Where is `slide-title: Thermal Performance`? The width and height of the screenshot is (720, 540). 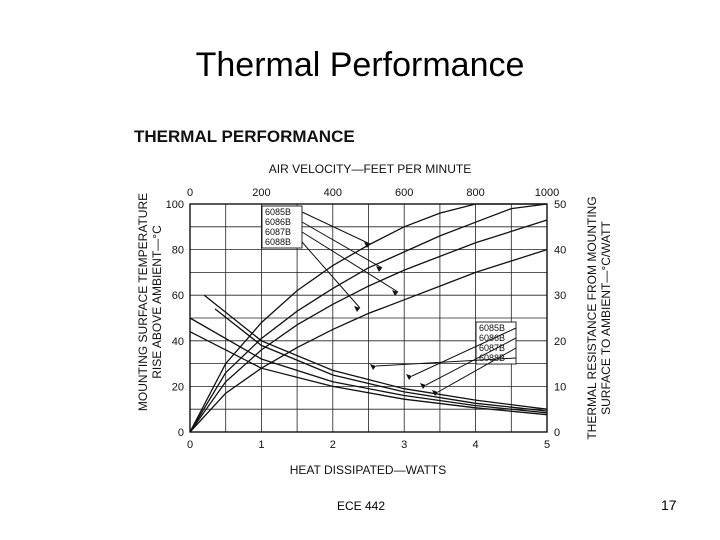 slide-title: Thermal Performance is located at coordinates (360, 65).